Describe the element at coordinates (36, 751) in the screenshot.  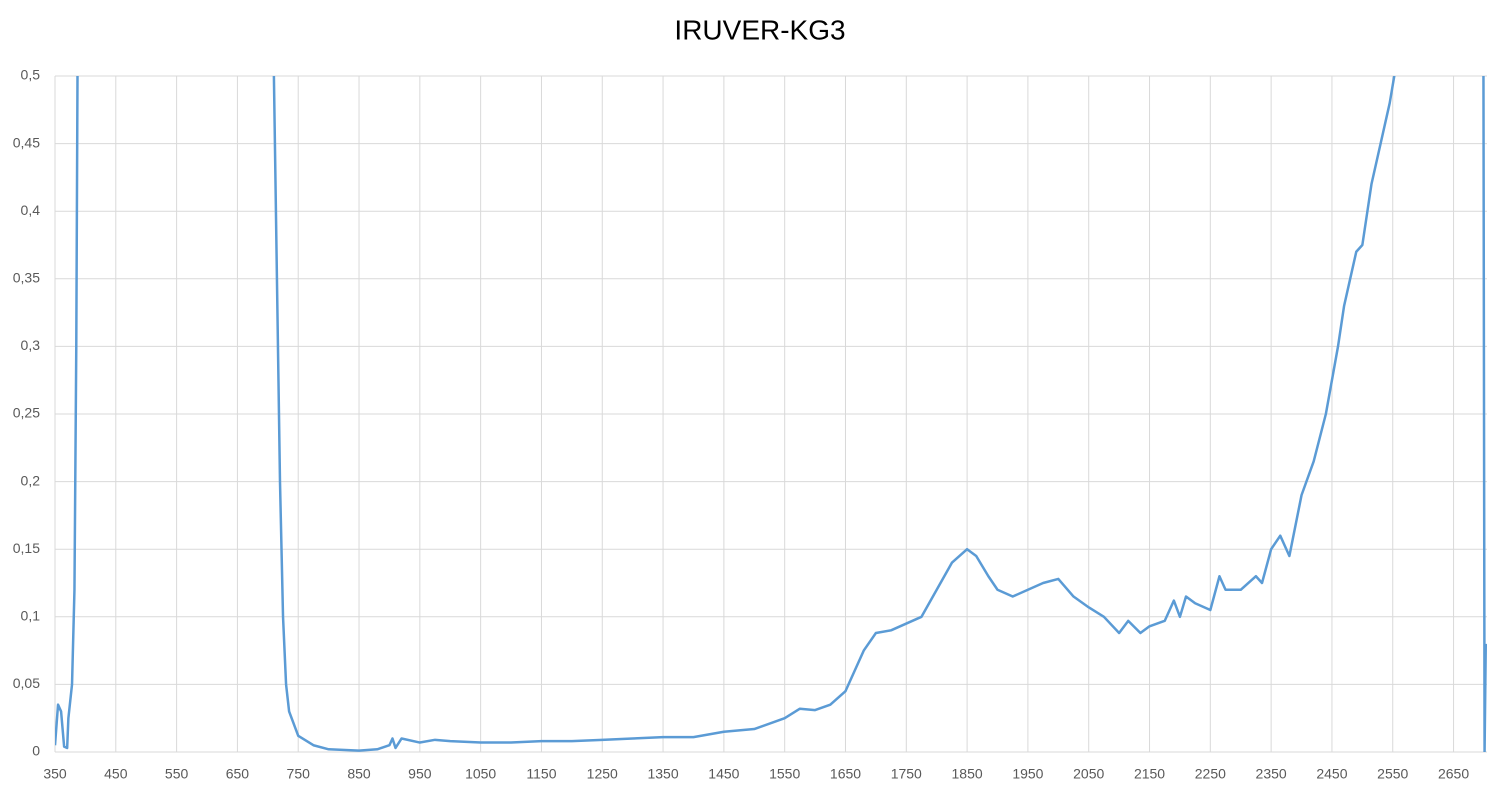
I see `y-tick-label: 0` at that location.